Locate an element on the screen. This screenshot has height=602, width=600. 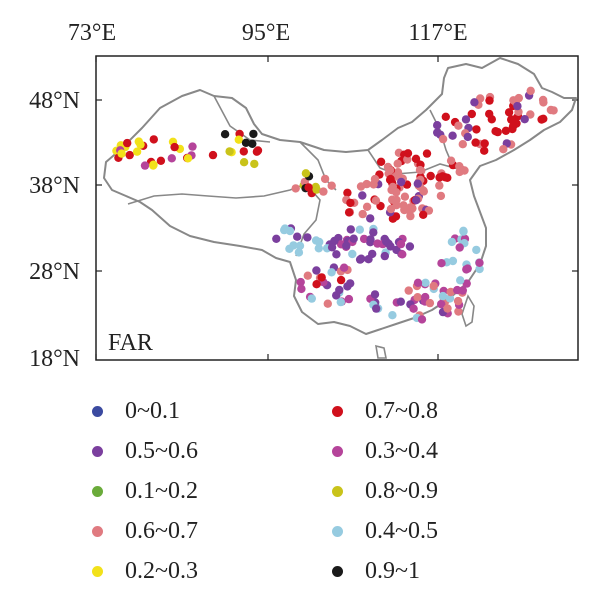
lat-tick-label: 48°N is located at coordinates (54, 101).